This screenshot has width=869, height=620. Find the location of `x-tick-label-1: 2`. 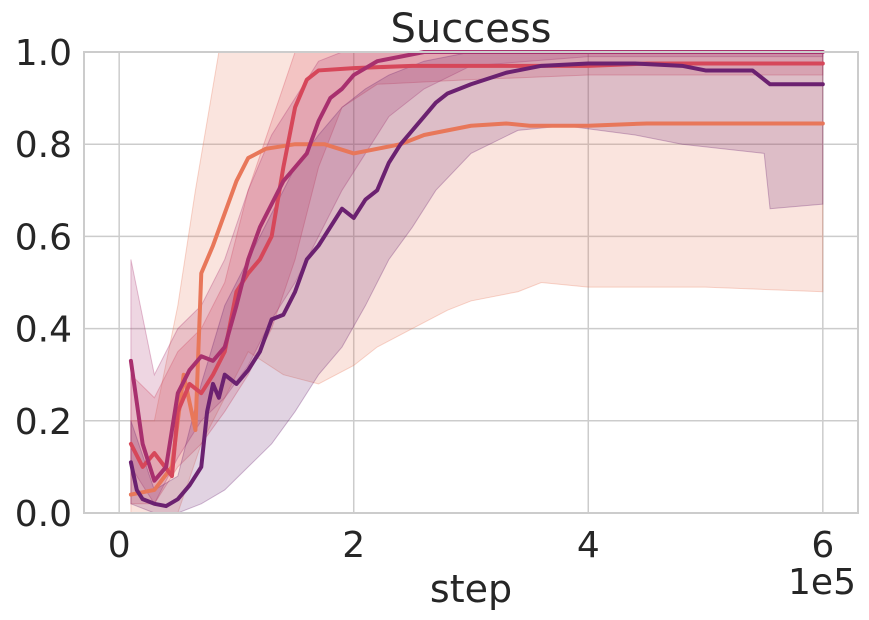

x-tick-label-1: 2 is located at coordinates (353, 545).